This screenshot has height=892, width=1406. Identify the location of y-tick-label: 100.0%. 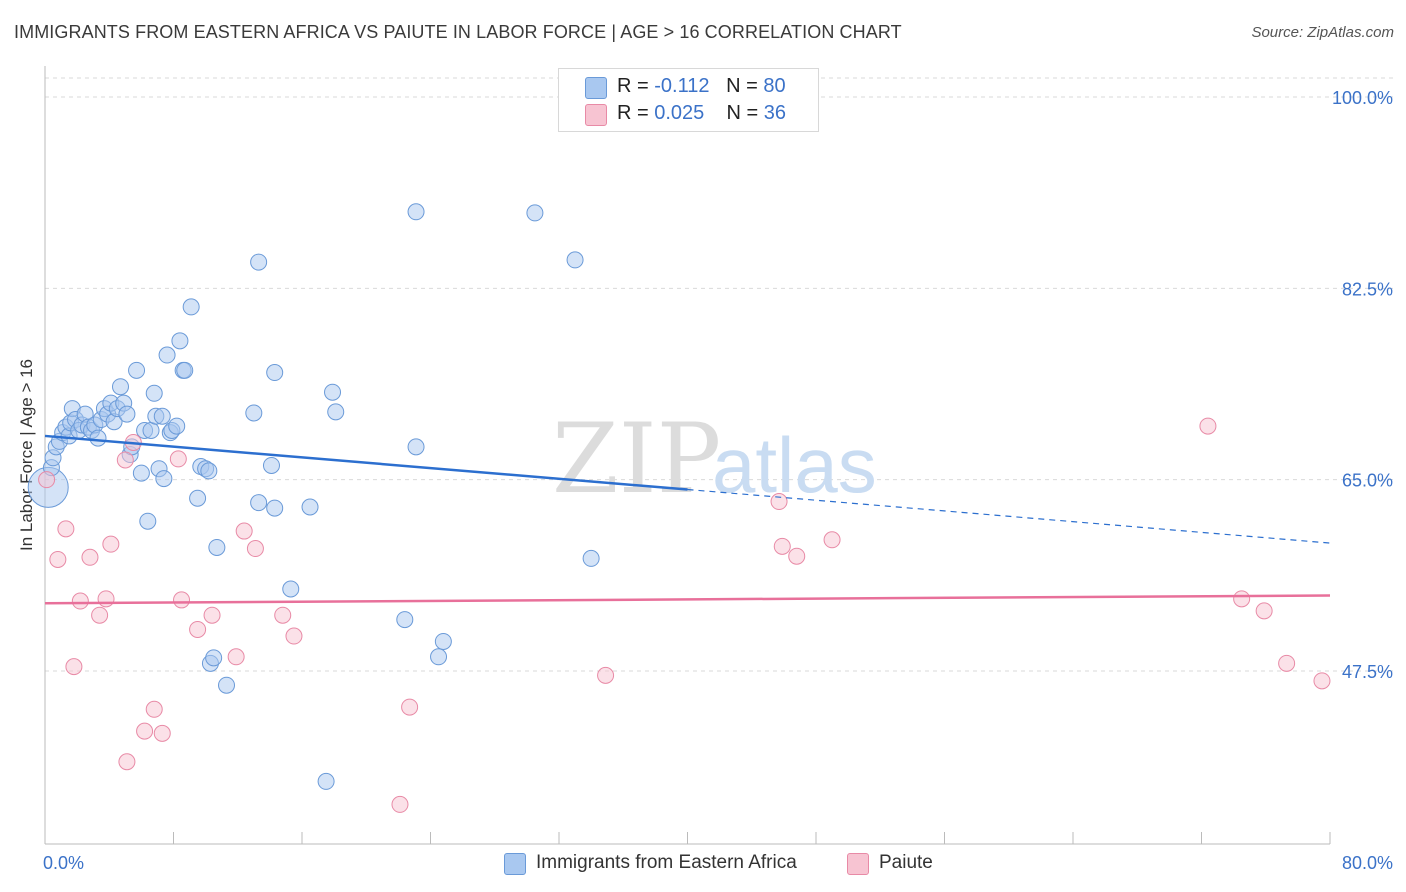
(1362, 98).